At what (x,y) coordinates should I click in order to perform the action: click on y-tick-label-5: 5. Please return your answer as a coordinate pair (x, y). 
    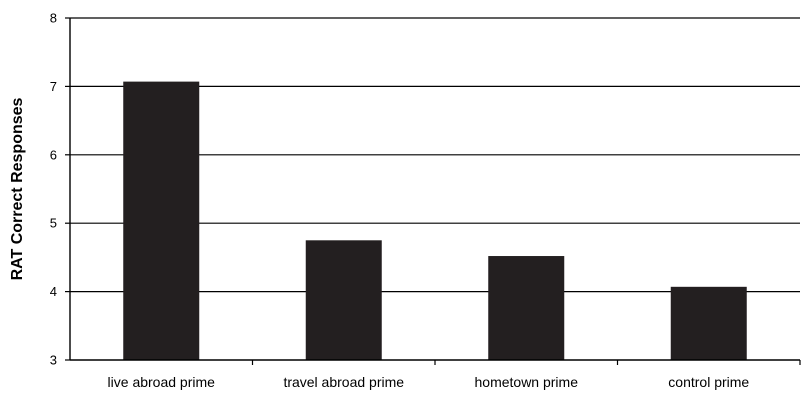
    Looking at the image, I should click on (53, 223).